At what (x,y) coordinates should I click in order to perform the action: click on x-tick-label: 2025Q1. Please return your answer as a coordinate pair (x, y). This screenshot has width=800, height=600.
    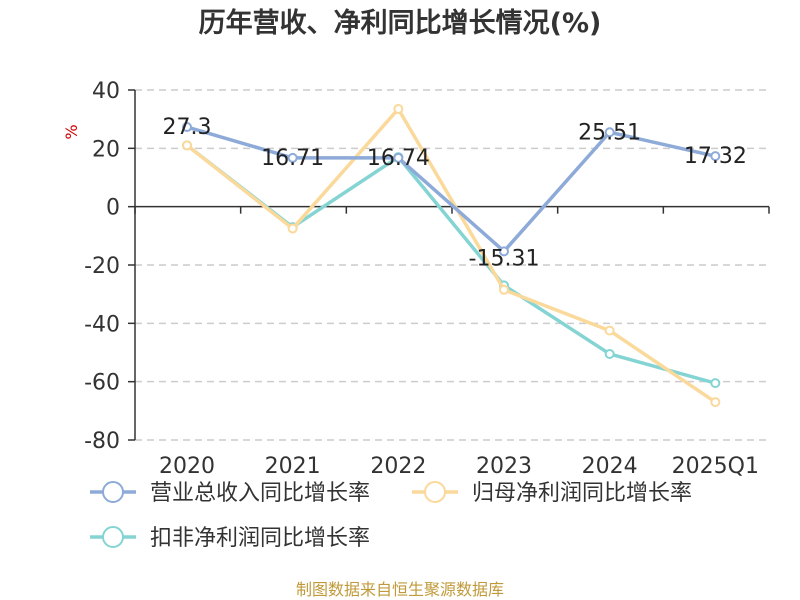
    Looking at the image, I should click on (715, 466).